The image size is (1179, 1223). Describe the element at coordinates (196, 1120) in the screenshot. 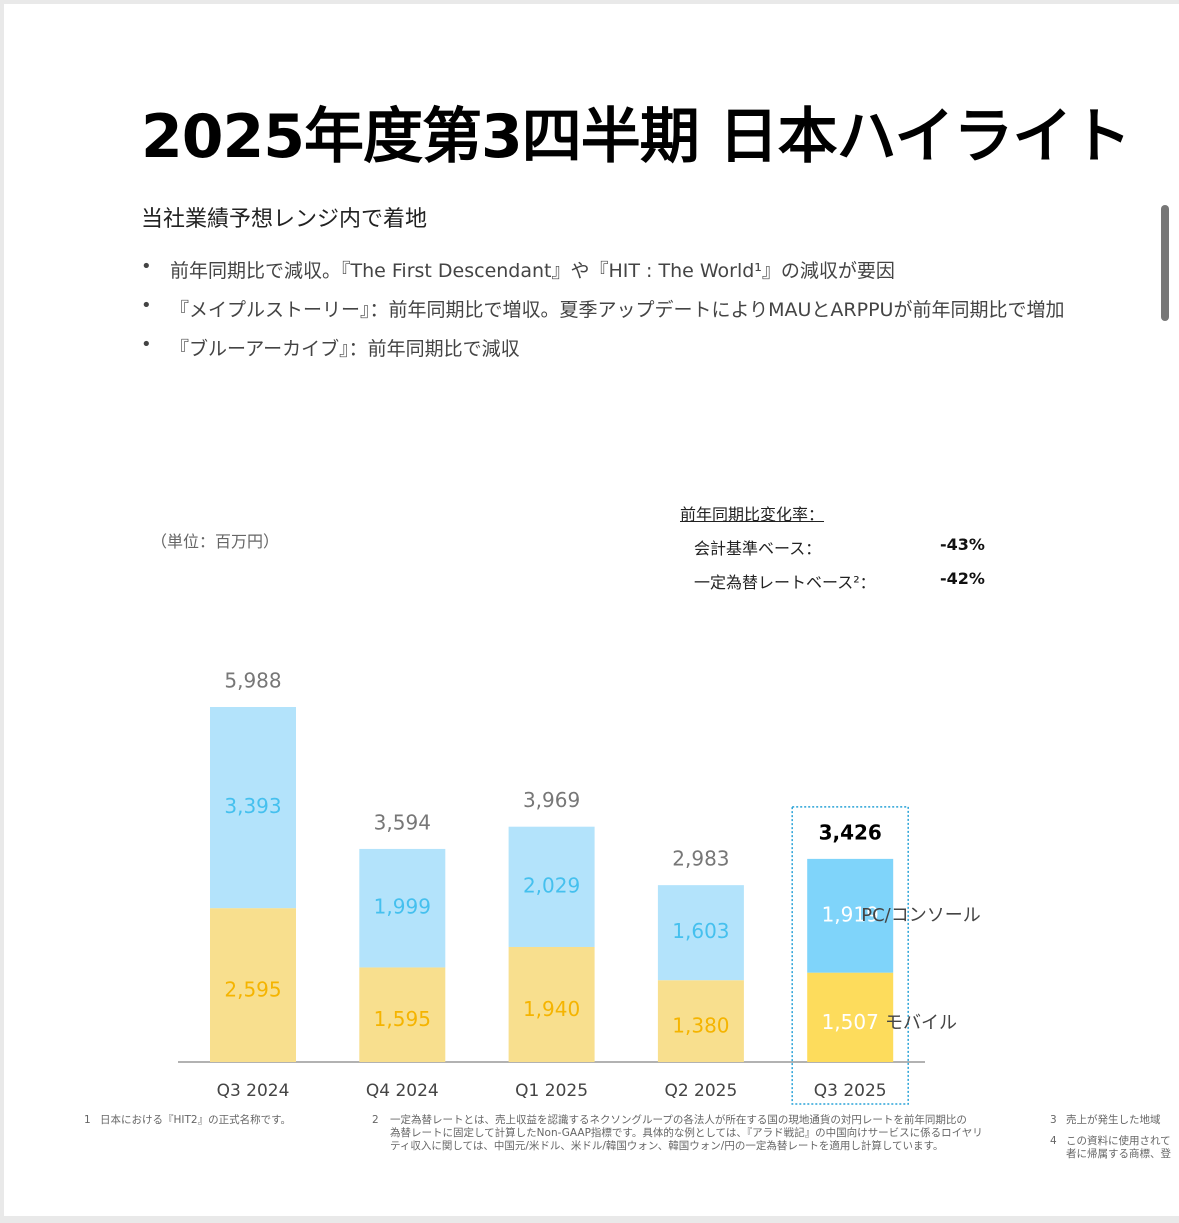

I see `footnote-text: 日本における『HIT2』の正式名称です。` at that location.